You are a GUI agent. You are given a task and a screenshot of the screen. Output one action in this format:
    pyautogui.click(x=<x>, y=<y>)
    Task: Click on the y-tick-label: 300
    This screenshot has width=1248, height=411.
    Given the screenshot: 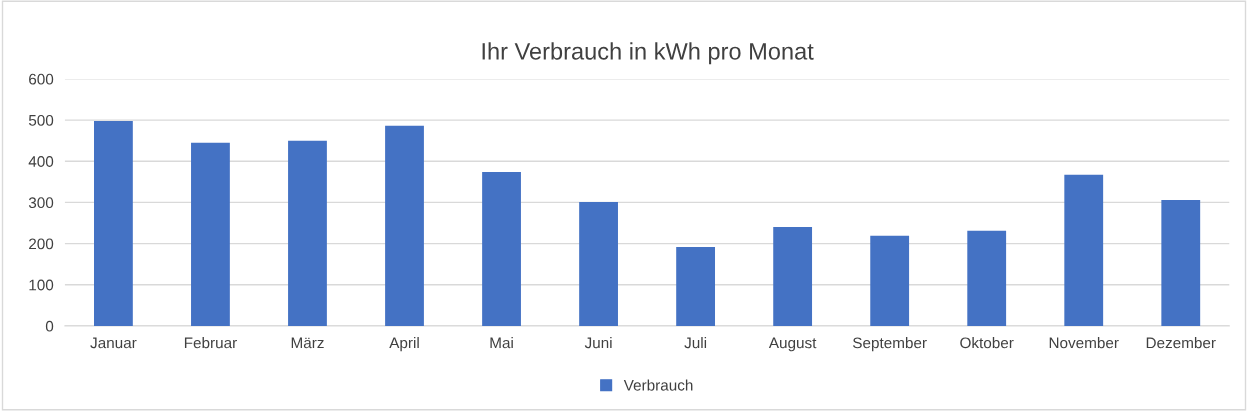 What is the action you would take?
    pyautogui.click(x=41, y=203)
    